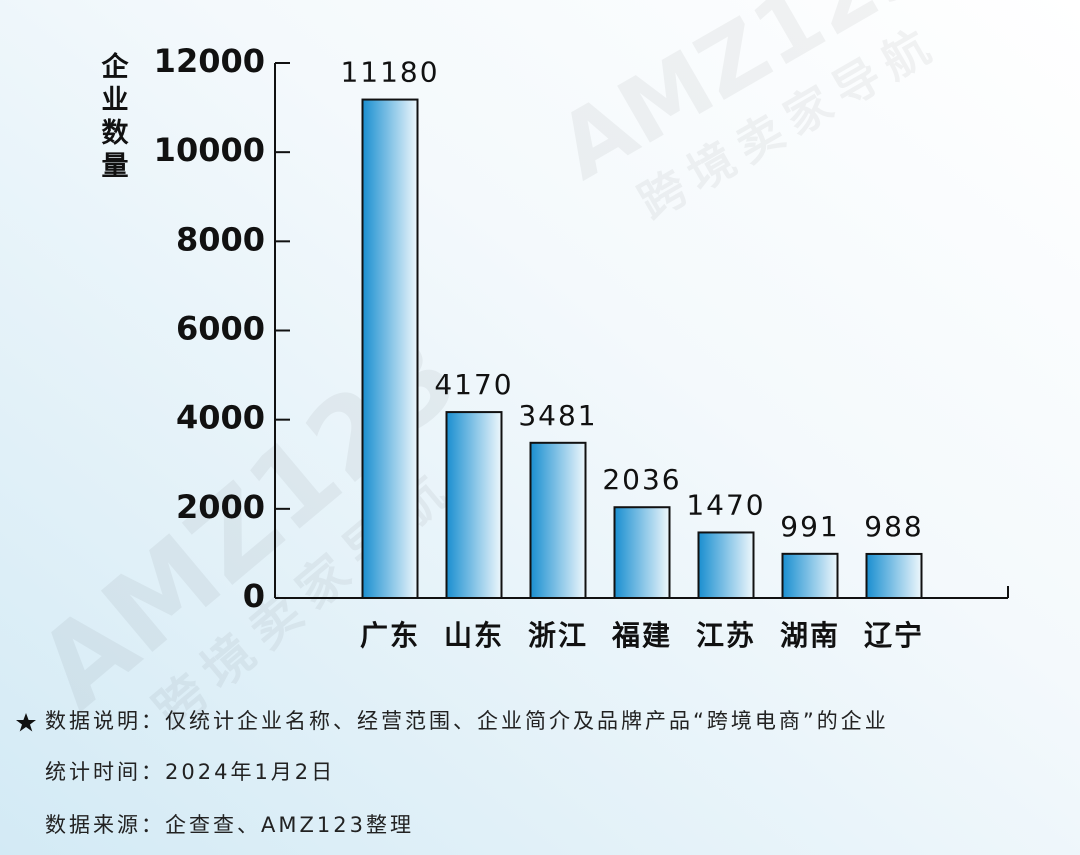 The width and height of the screenshot is (1080, 855). I want to click on note: 数据来源：企查查、AMZ123整理, so click(229, 825).